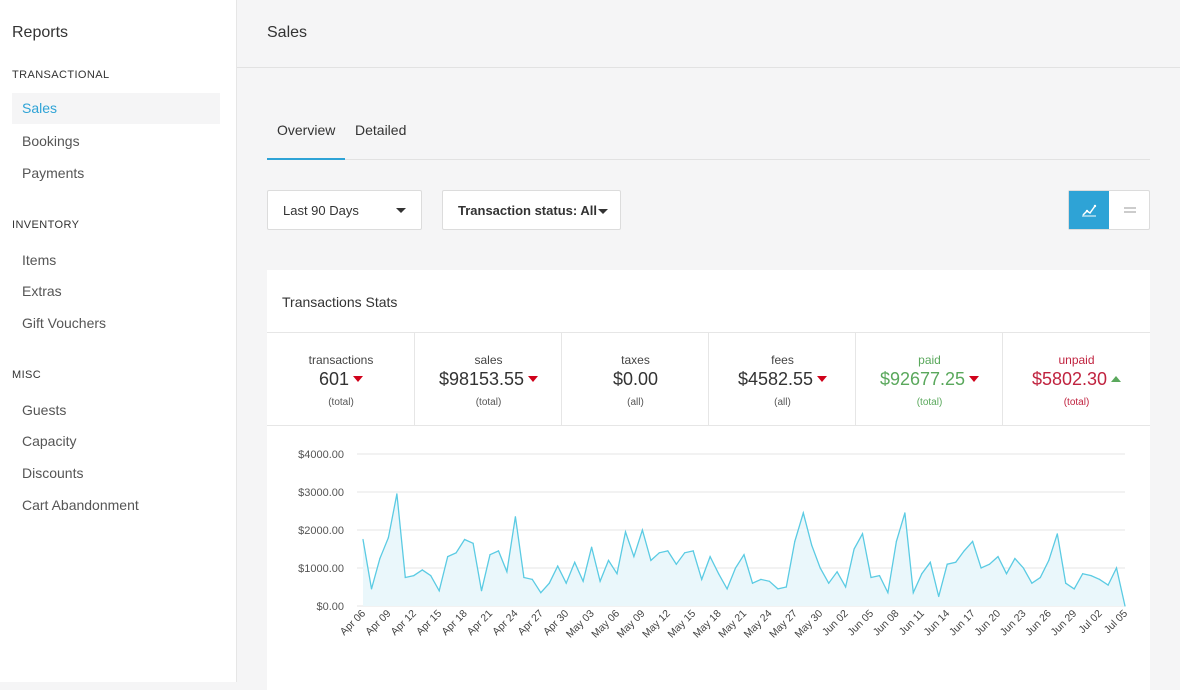 Image resolution: width=1180 pixels, height=690 pixels. I want to click on list-view-button, so click(1129, 210).